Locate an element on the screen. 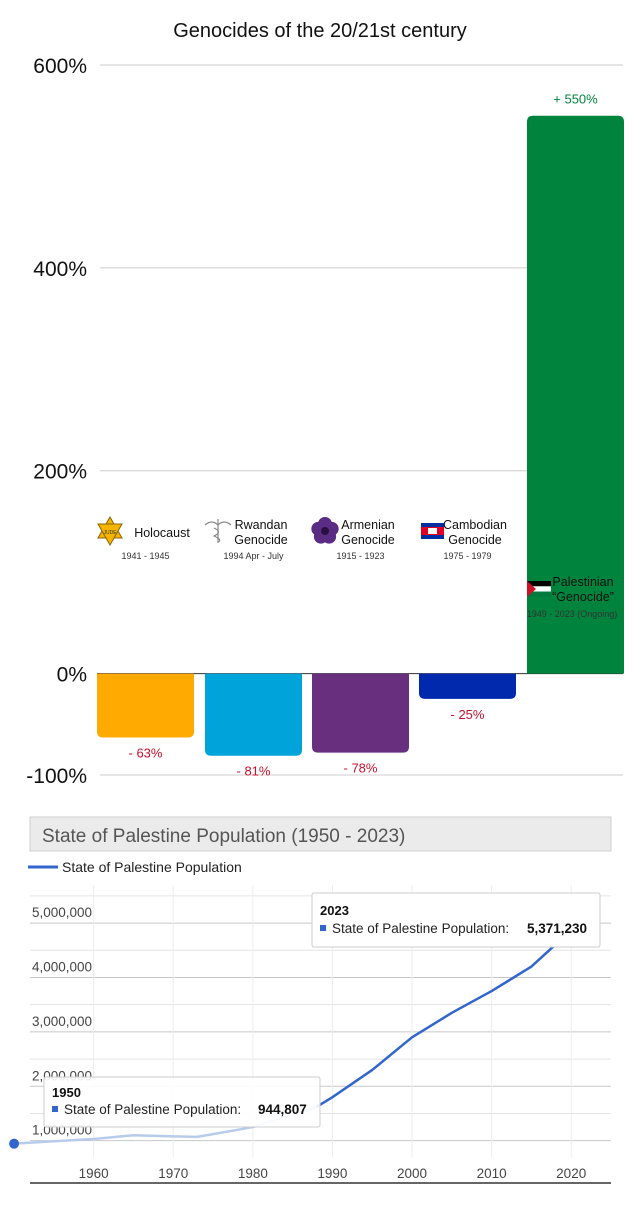 This screenshot has width=640, height=1213. x-tick-label: 2000 is located at coordinates (412, 1173).